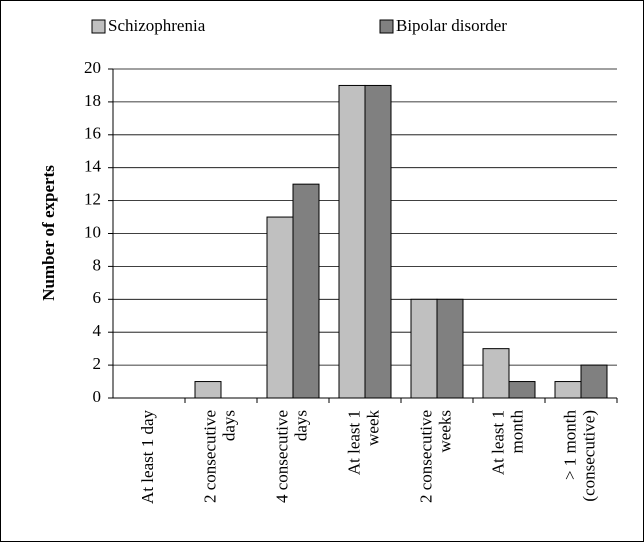 This screenshot has width=644, height=542. Describe the element at coordinates (93, 166) in the screenshot. I see `y-tick-label: 14` at that location.